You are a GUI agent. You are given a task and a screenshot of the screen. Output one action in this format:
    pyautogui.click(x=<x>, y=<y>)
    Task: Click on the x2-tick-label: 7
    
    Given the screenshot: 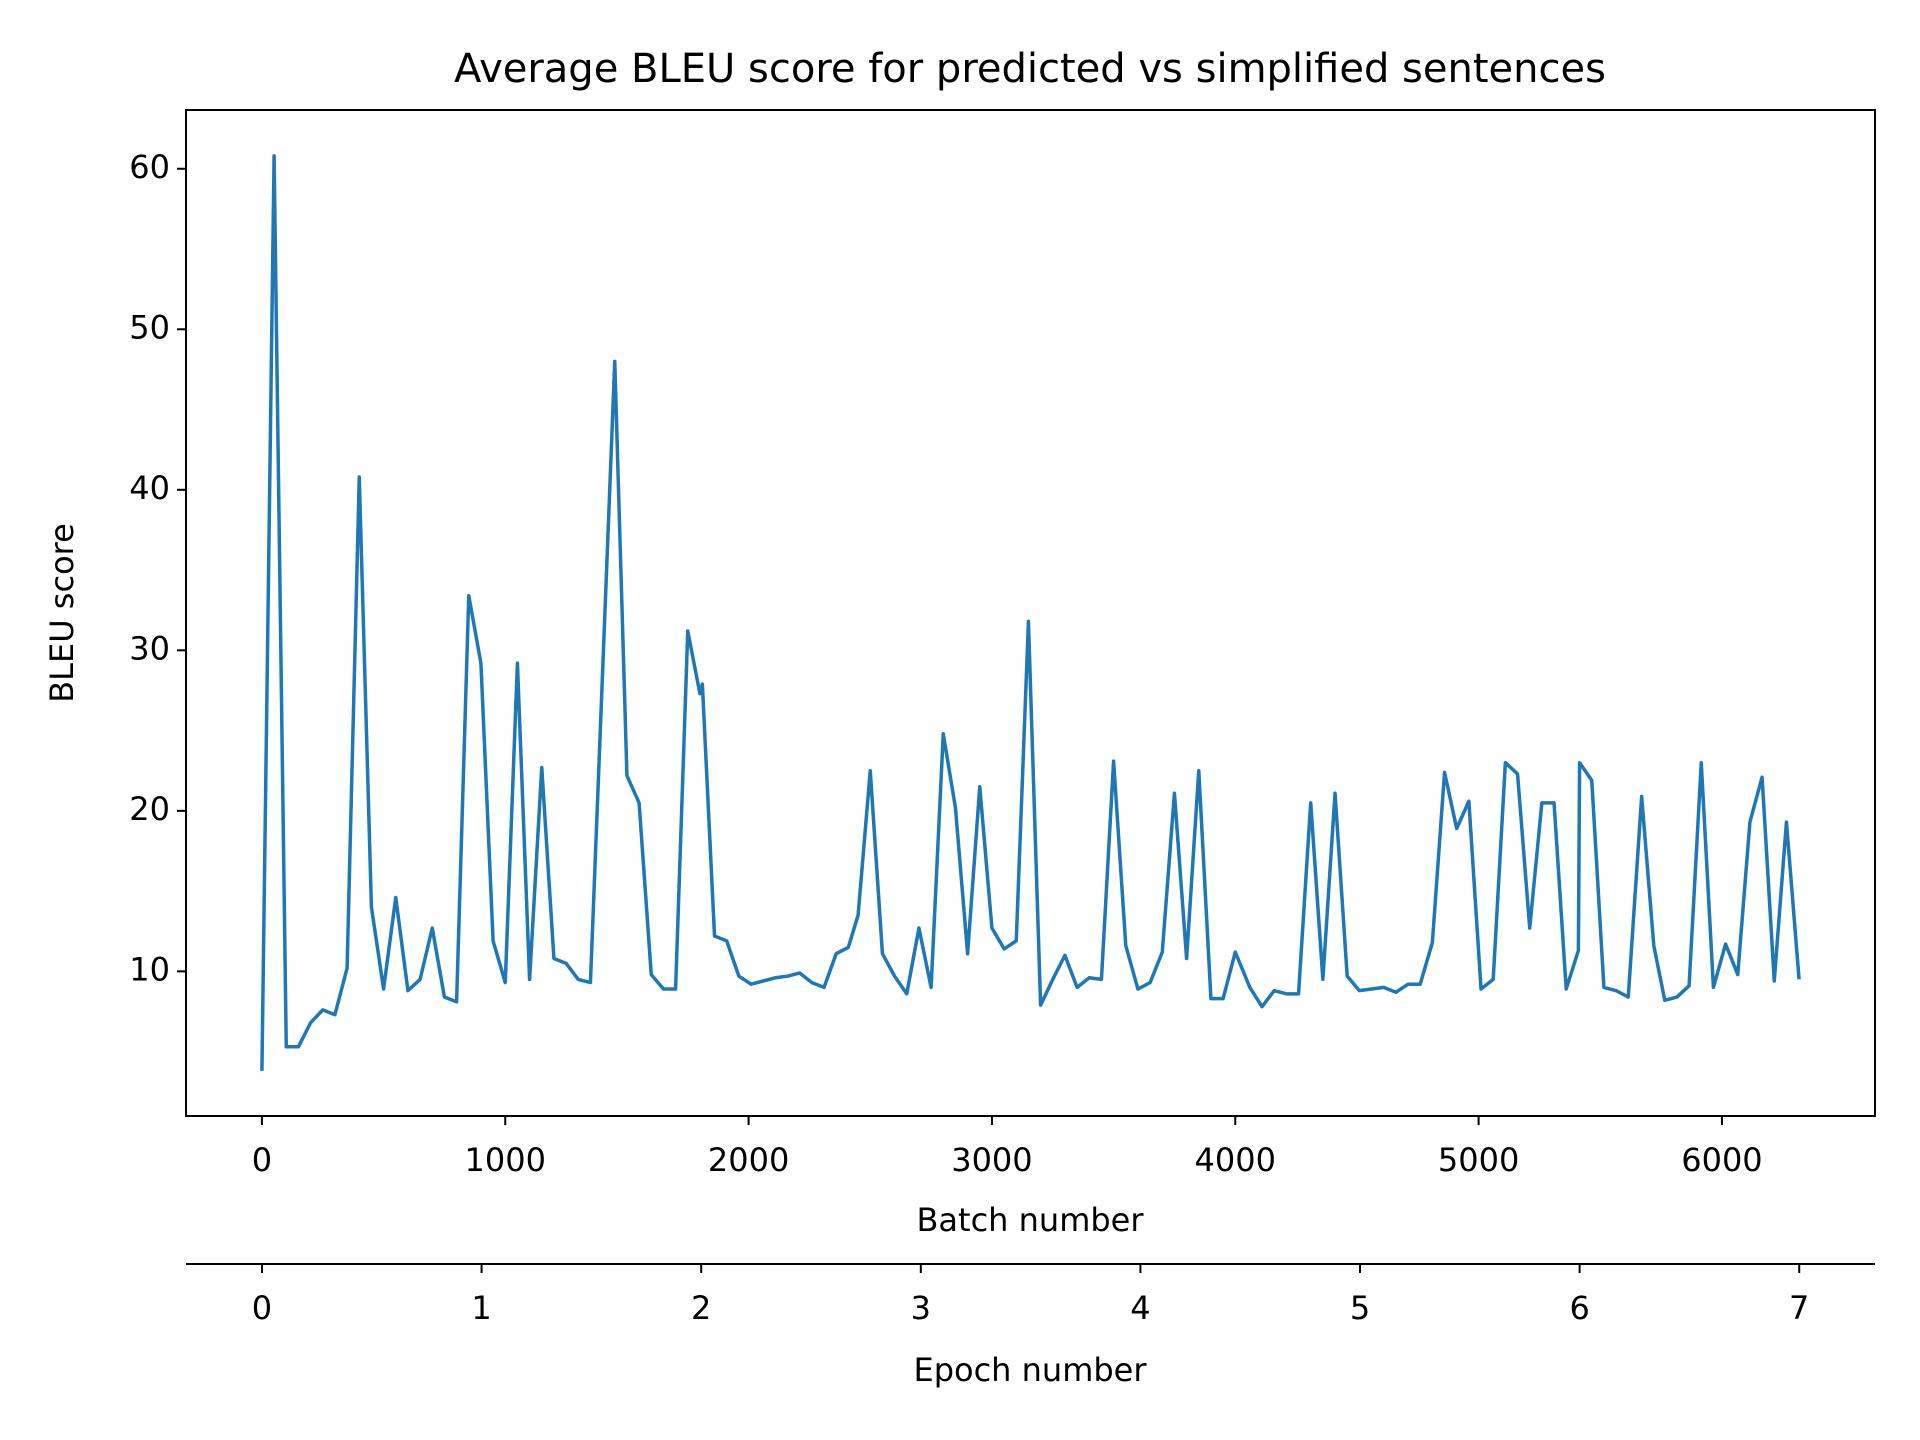 What is the action you would take?
    pyautogui.click(x=1799, y=1308)
    